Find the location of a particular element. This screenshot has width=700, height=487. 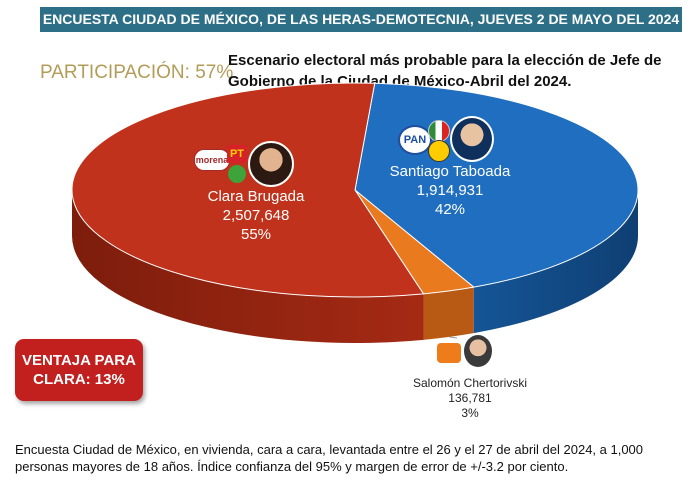

vote-count: 136,781 is located at coordinates (470, 398).